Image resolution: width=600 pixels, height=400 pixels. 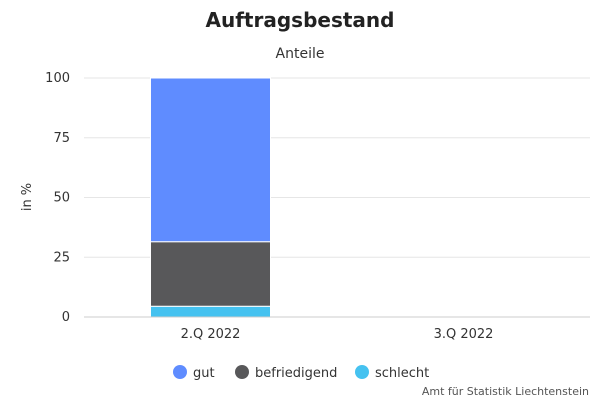 I want to click on y-tick-label: 0, so click(x=66, y=317).